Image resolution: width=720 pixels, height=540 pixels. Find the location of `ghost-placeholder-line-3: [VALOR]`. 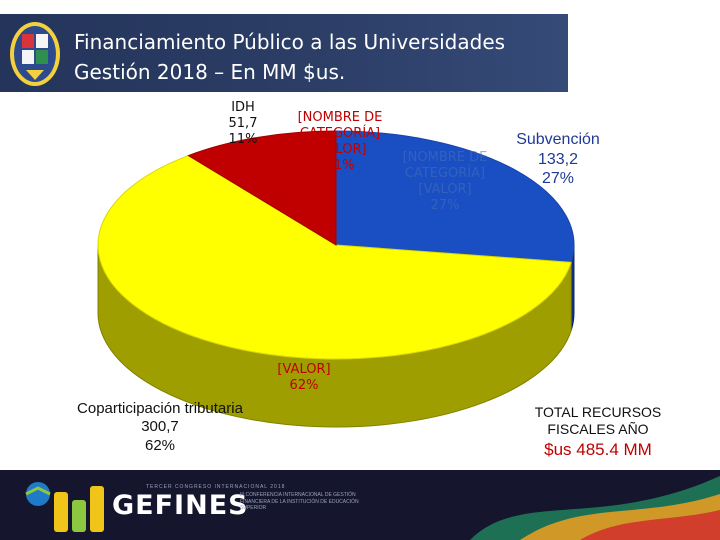

ghost-placeholder-line-3: [VALOR] is located at coordinates (445, 189).